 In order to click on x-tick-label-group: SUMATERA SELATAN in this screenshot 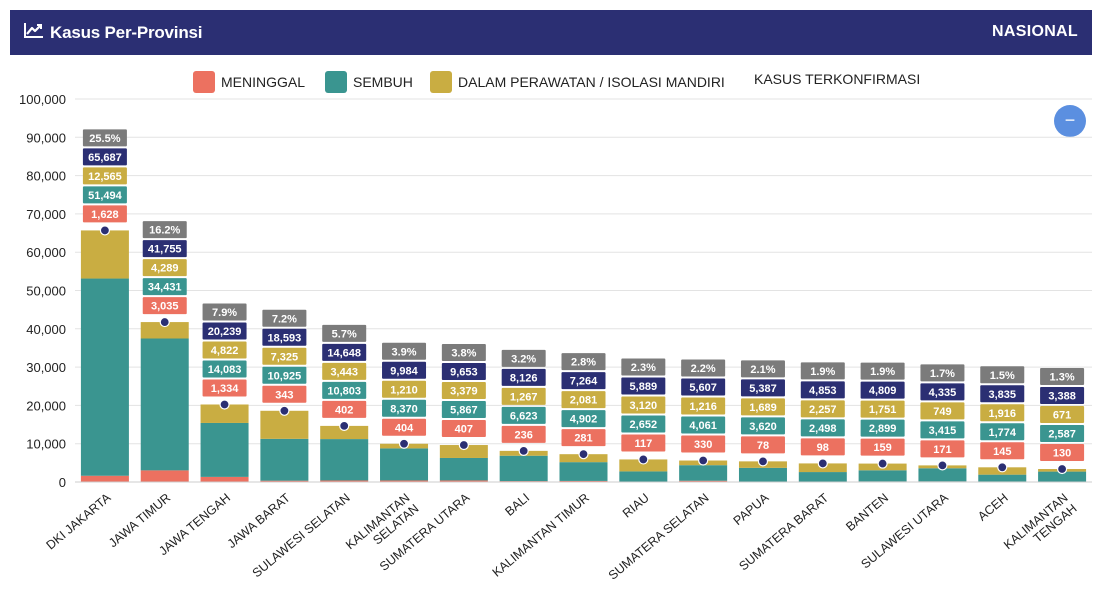, I will do `click(659, 537)`.